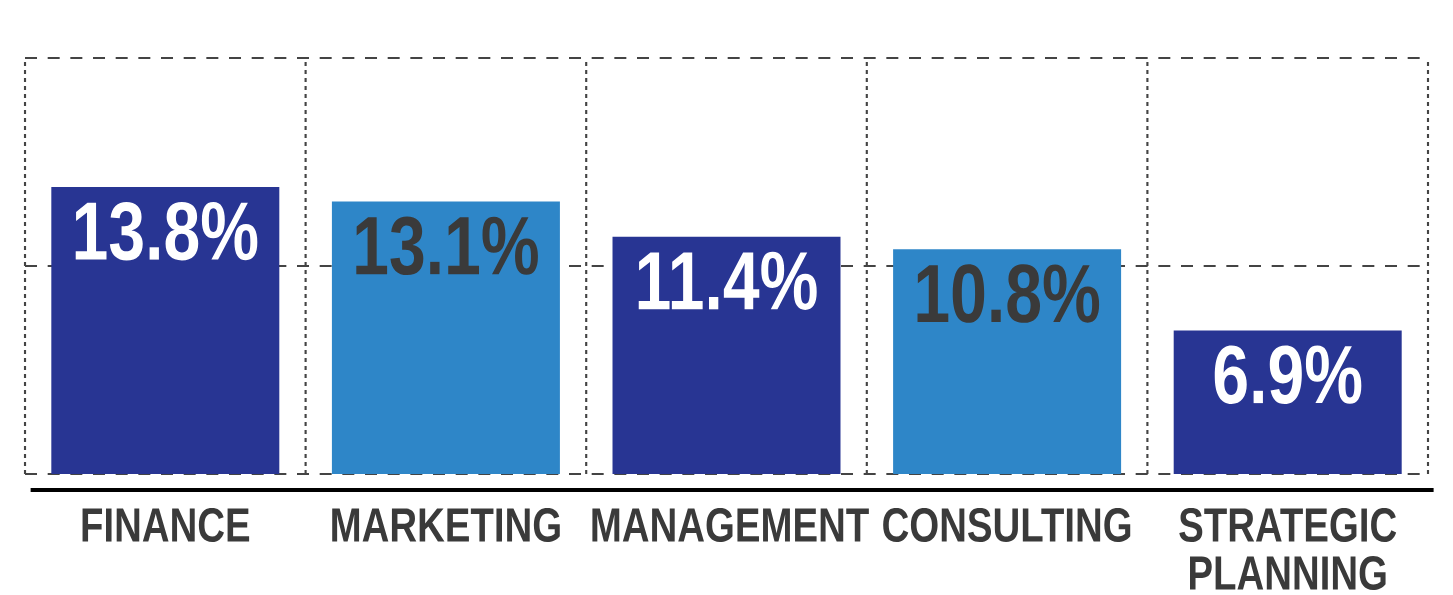 This screenshot has width=1453, height=595. Describe the element at coordinates (447, 246) in the screenshot. I see `data-label: 13.1%` at that location.